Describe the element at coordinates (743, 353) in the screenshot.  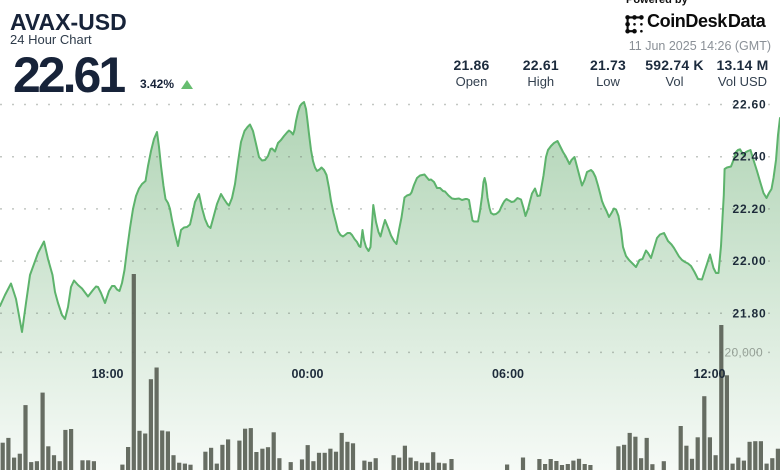
I see `svg-text: 20,000` at that location.